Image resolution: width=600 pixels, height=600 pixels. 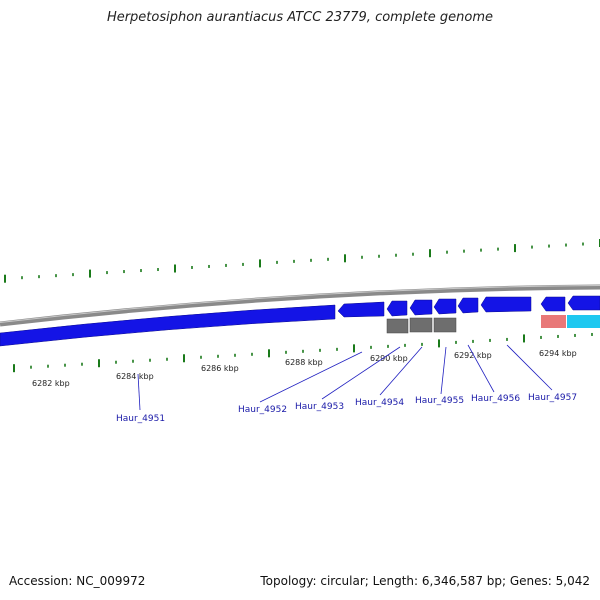 I want to click on gene-label: Haur_4951, so click(x=140, y=419).